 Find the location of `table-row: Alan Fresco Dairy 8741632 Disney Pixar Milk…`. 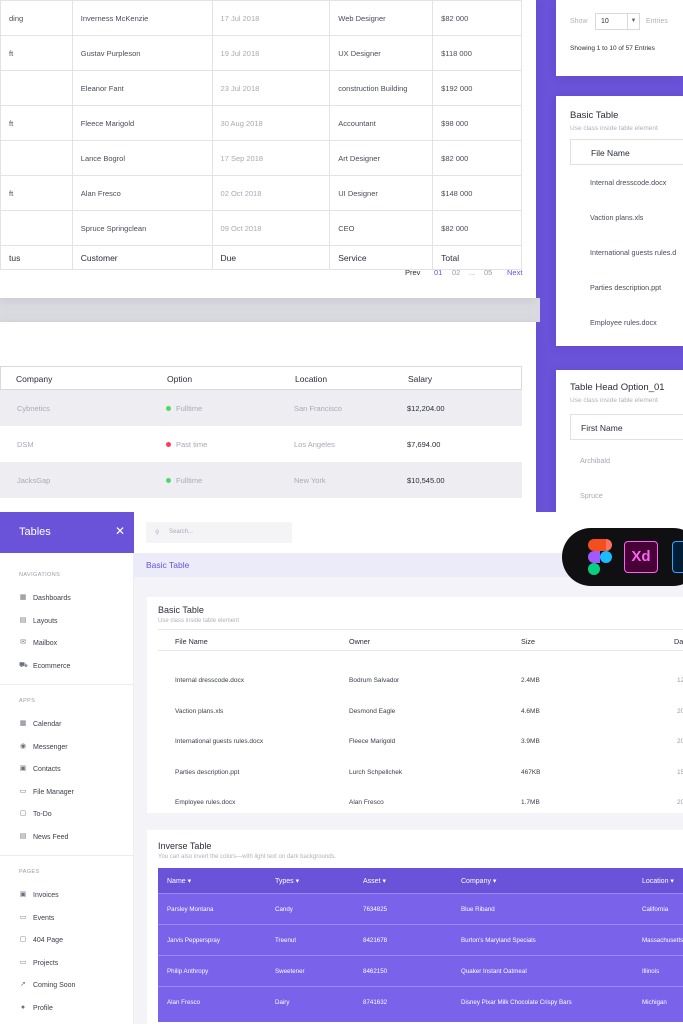

table-row: Alan Fresco Dairy 8741632 Disney Pixar Milk… is located at coordinates (420, 1001).